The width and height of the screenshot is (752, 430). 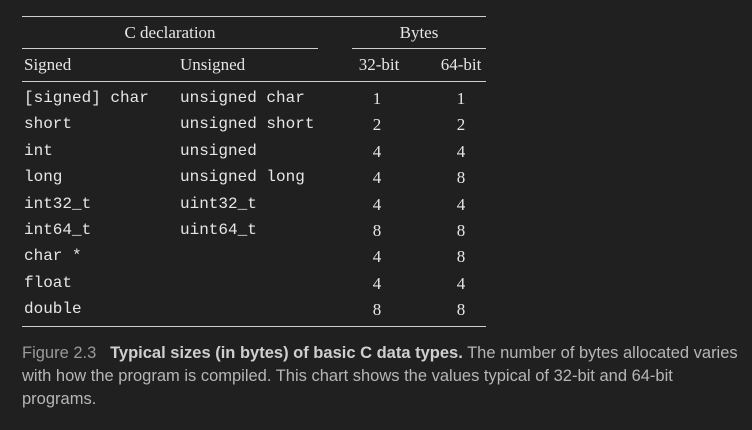 I want to click on unsigned-type-cell: uint32_t, so click(x=218, y=203).